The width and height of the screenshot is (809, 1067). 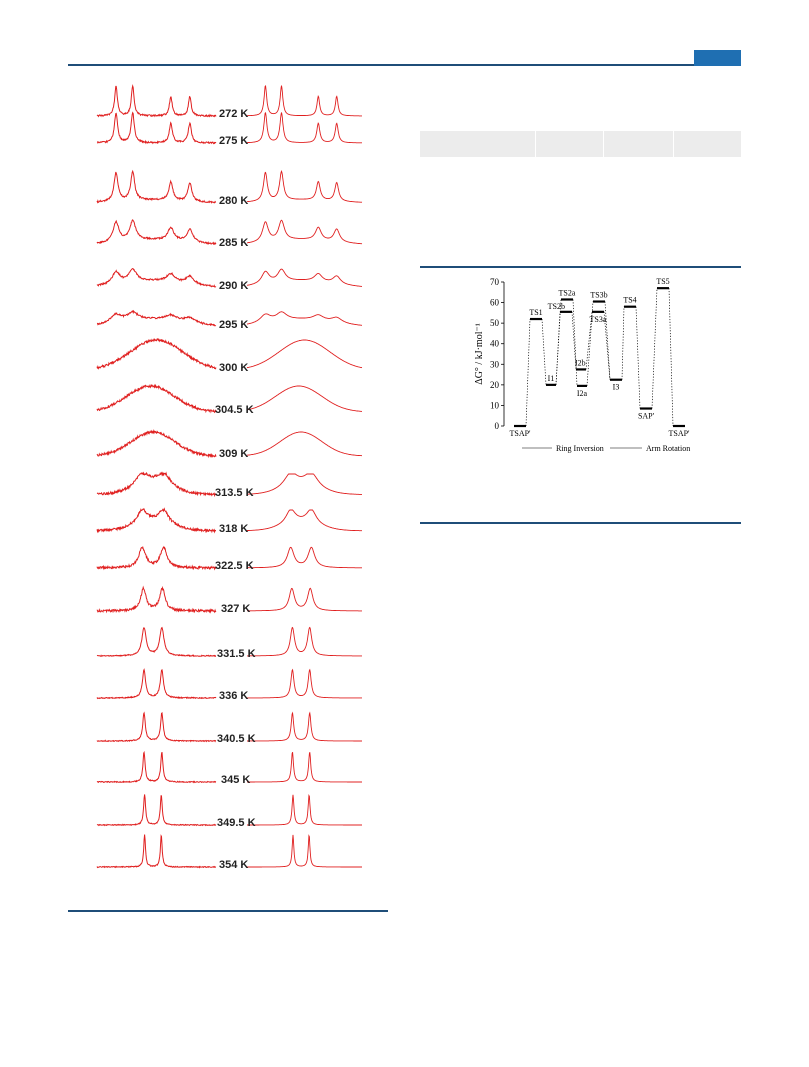 What do you see at coordinates (598, 295) in the screenshot?
I see `level-label: TS3b` at bounding box center [598, 295].